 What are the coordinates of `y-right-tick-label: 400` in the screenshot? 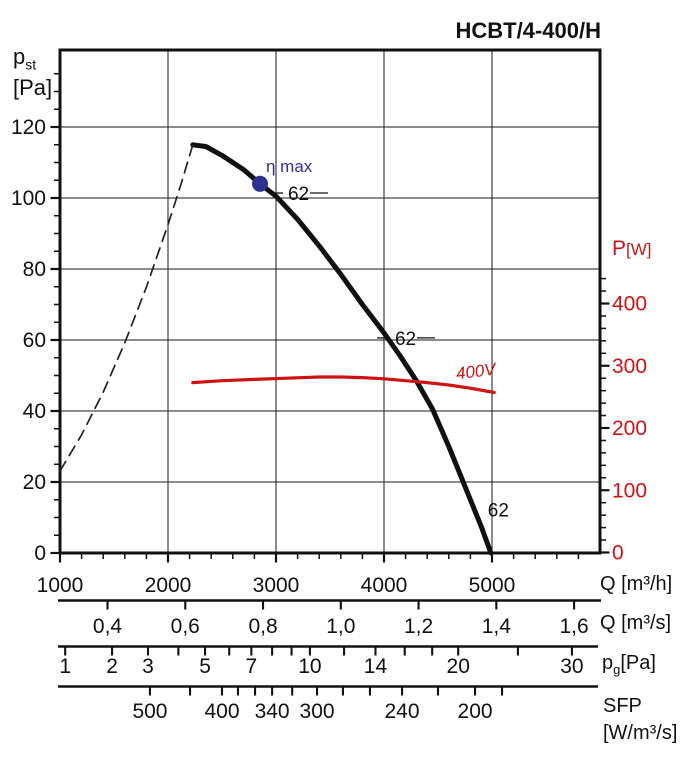 It's located at (629, 304).